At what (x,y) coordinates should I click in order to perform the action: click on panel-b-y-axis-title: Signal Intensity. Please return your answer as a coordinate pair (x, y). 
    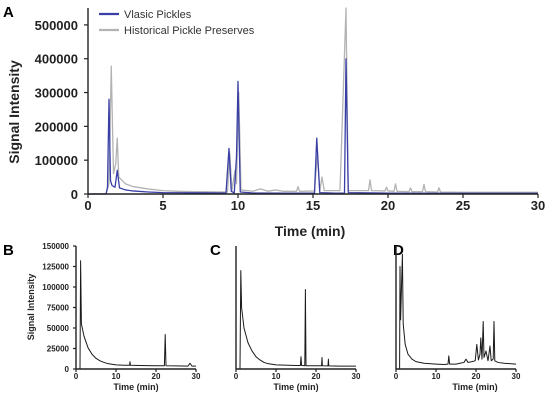
    Looking at the image, I should click on (31, 307).